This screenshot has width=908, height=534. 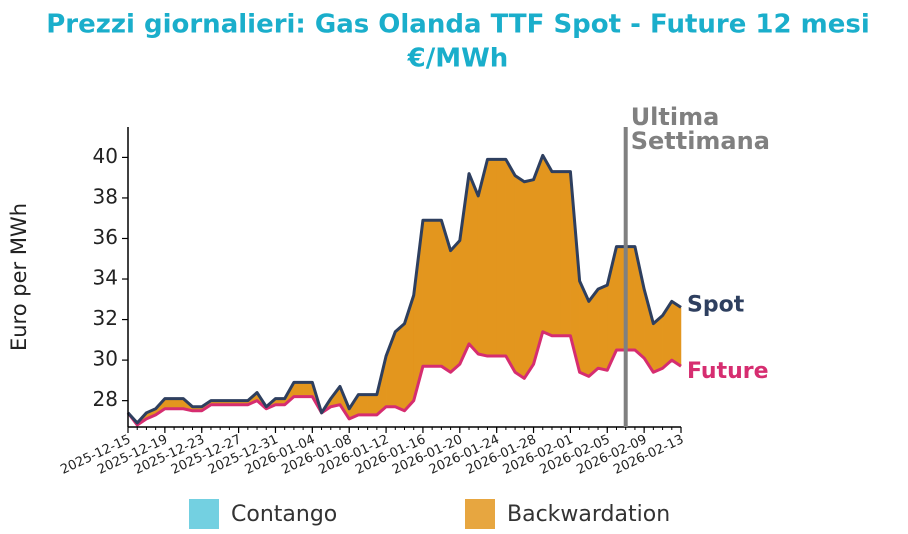 What do you see at coordinates (105, 156) in the screenshot?
I see `y-tick-label: 40` at bounding box center [105, 156].